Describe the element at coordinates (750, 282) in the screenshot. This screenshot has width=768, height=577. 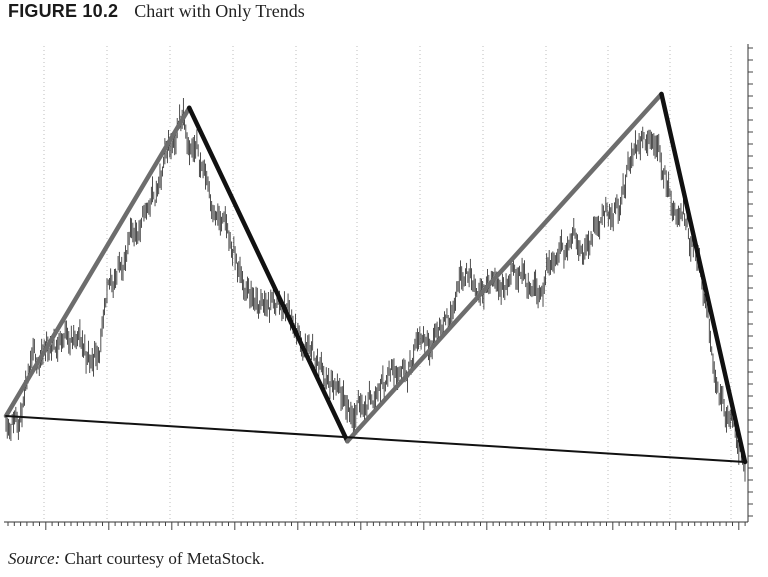
I see `y-axis-ticks` at that location.